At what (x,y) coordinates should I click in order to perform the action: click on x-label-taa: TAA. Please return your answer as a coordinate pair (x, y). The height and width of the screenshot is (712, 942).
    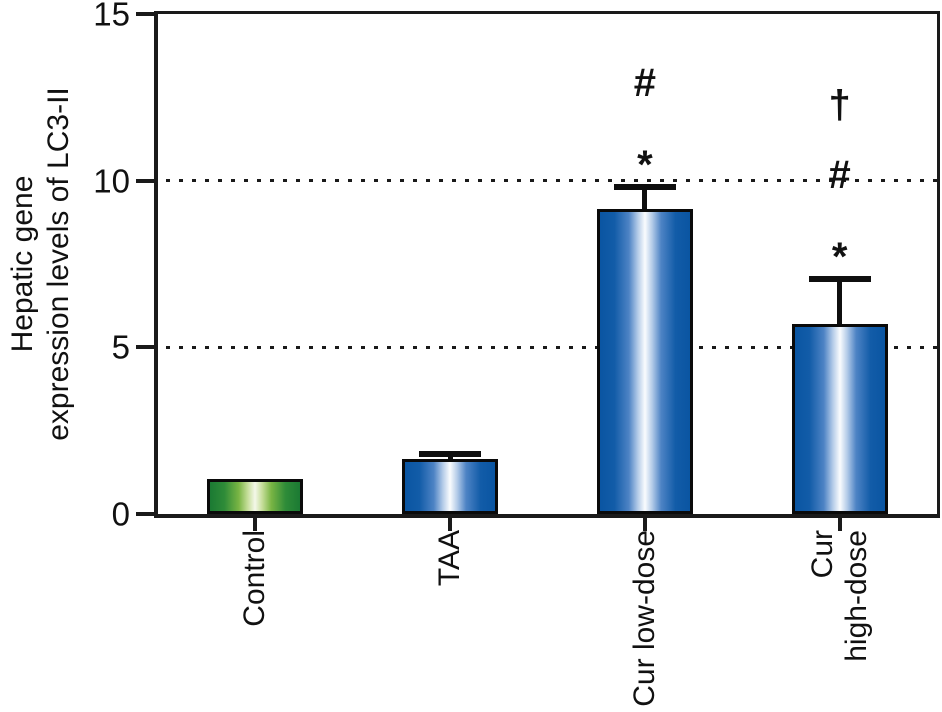
    Looking at the image, I should click on (450, 558).